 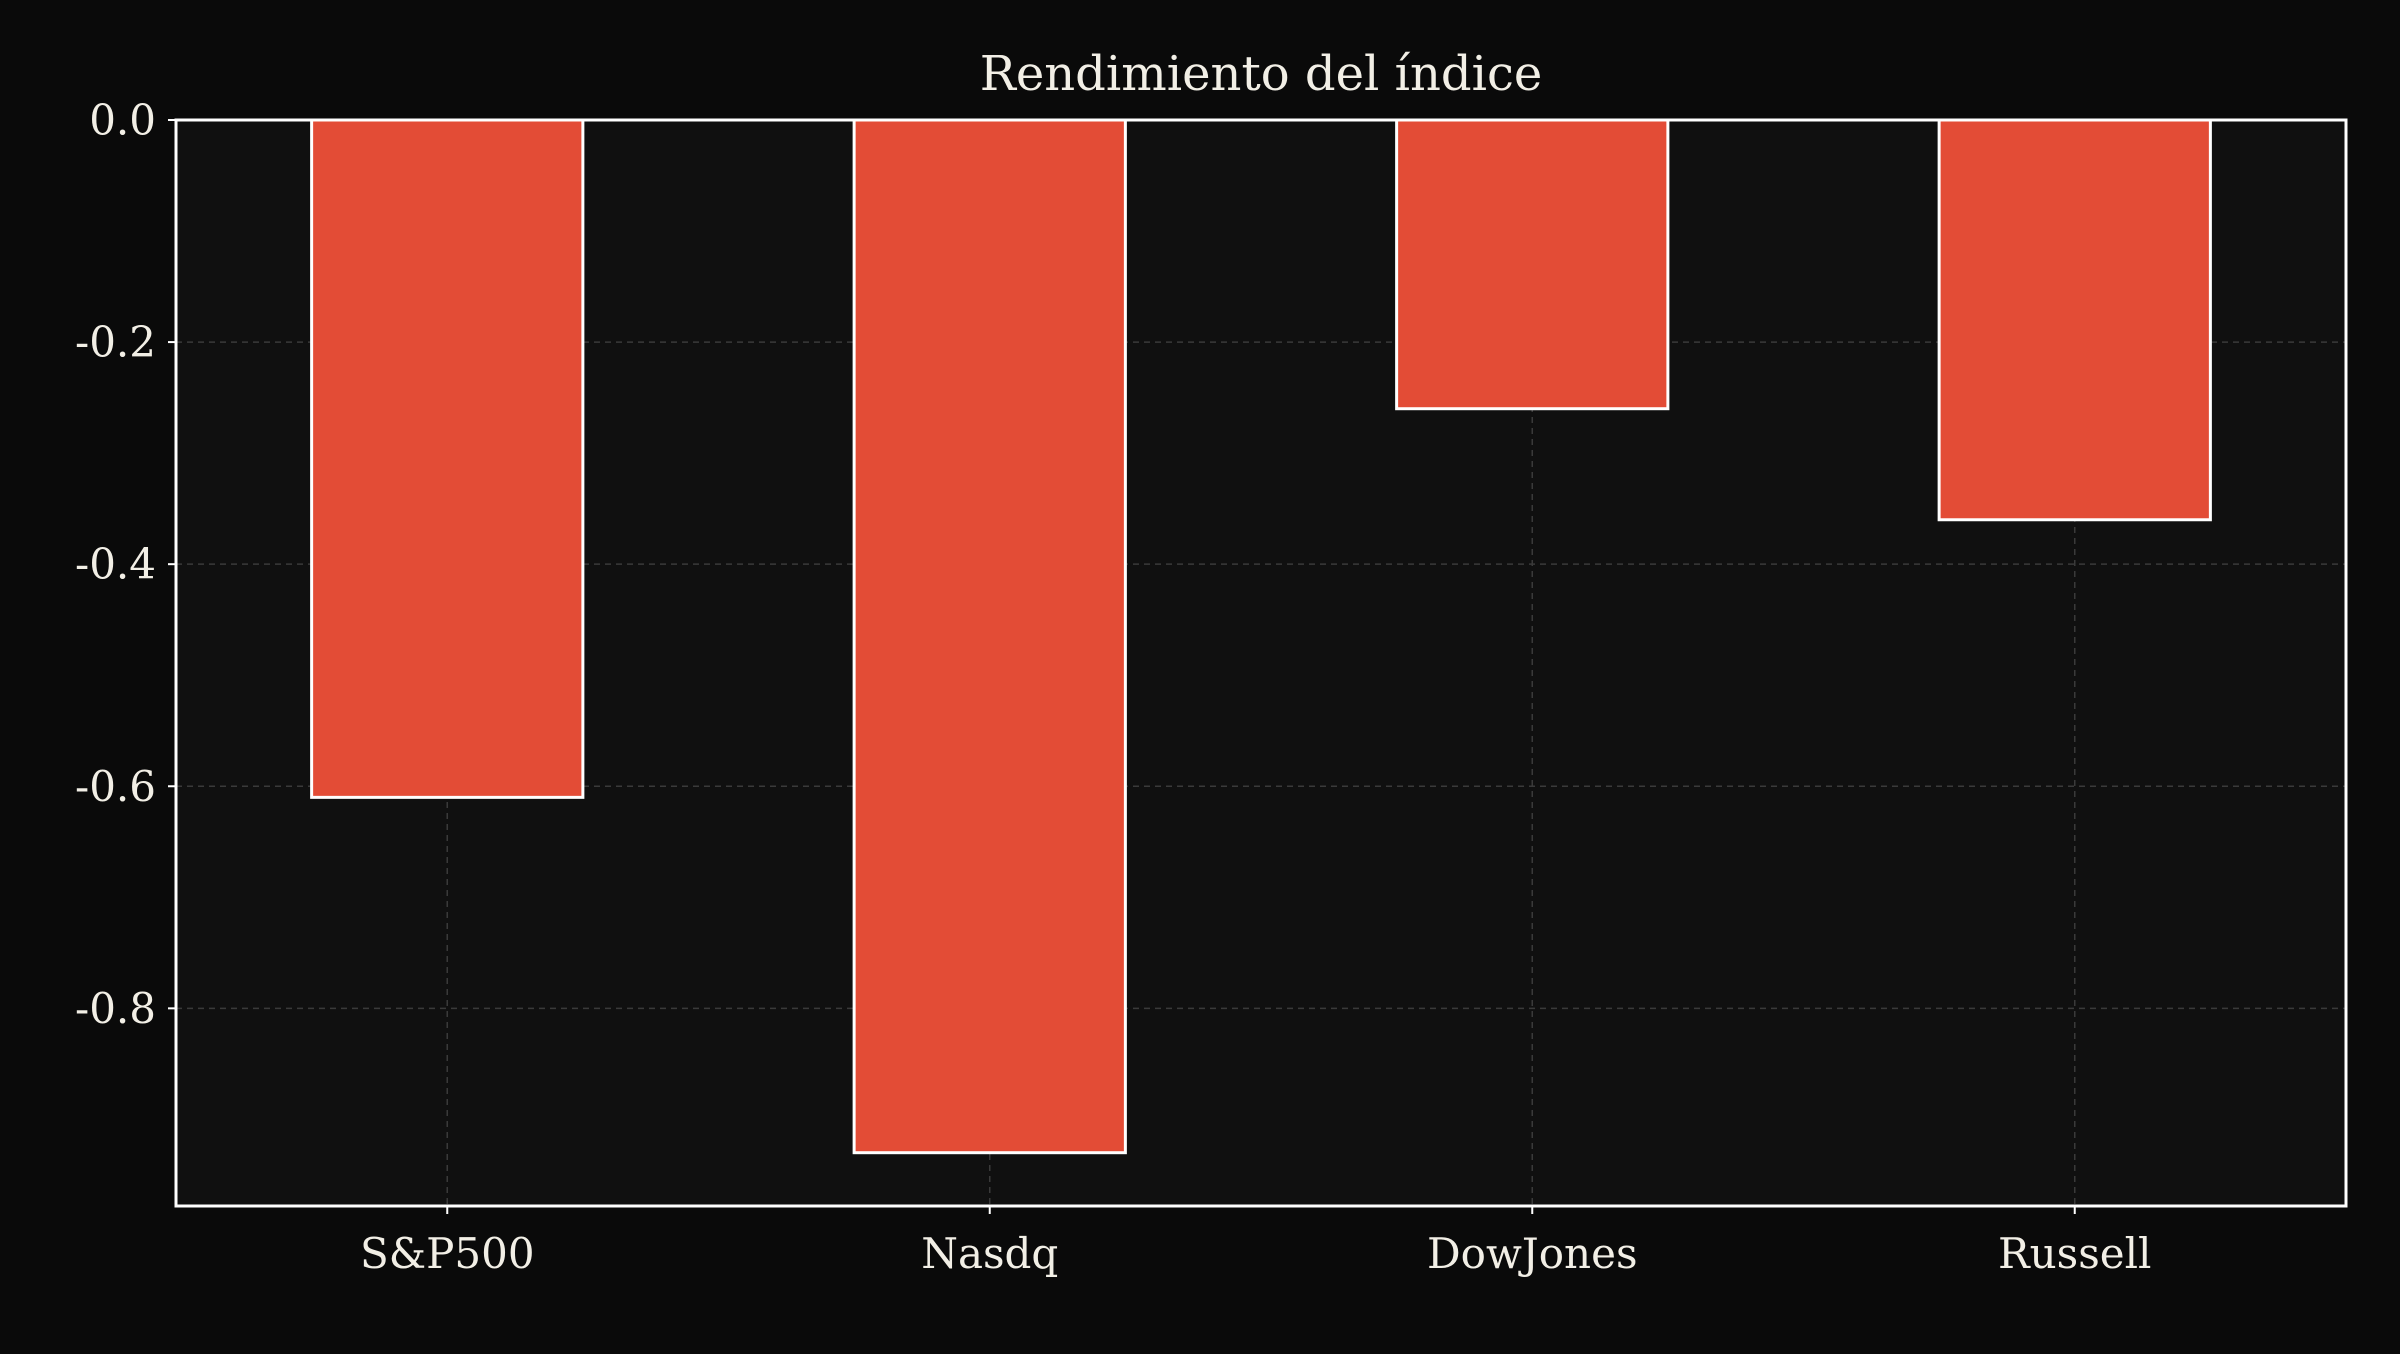 I want to click on chart-title: Rendimiento del índice, so click(x=1261, y=74).